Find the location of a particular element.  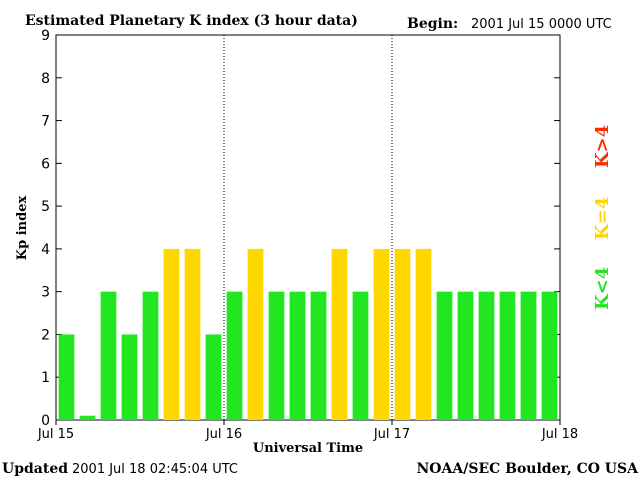

updated-label: Updated is located at coordinates (35, 469).